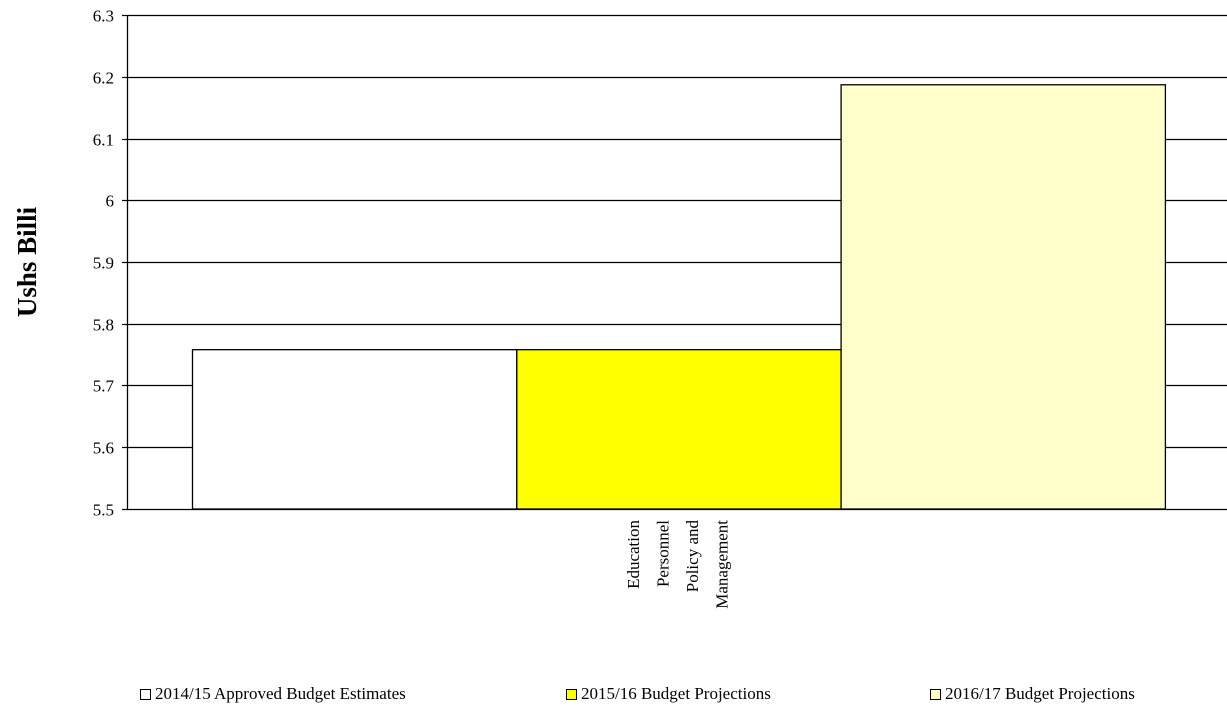 The image size is (1227, 713). I want to click on y-tick-label: 5.9, so click(103, 263).